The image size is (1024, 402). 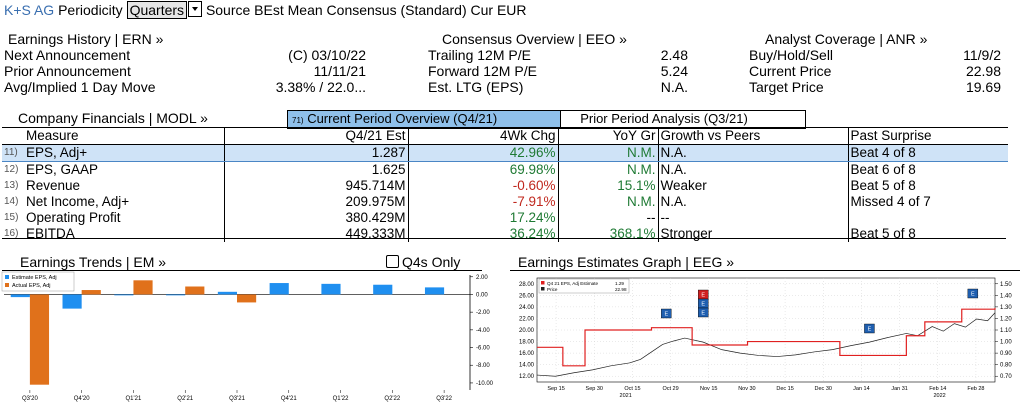 What do you see at coordinates (674, 55) in the screenshot?
I see `info-value: 2.48` at bounding box center [674, 55].